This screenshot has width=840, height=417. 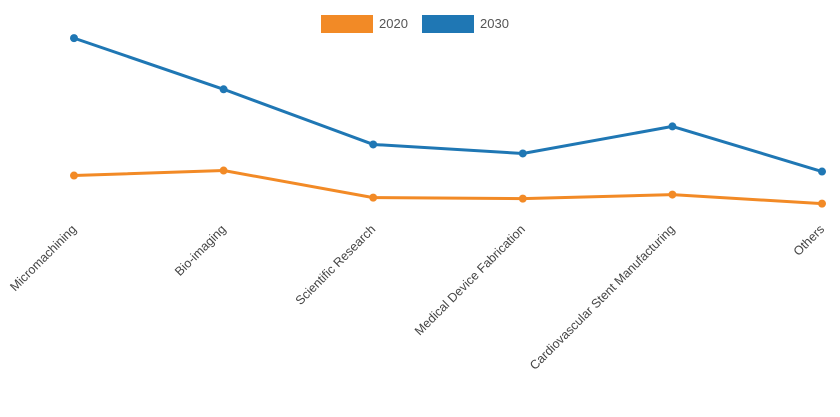 I want to click on legend-label-2020: 2020, so click(x=393, y=23).